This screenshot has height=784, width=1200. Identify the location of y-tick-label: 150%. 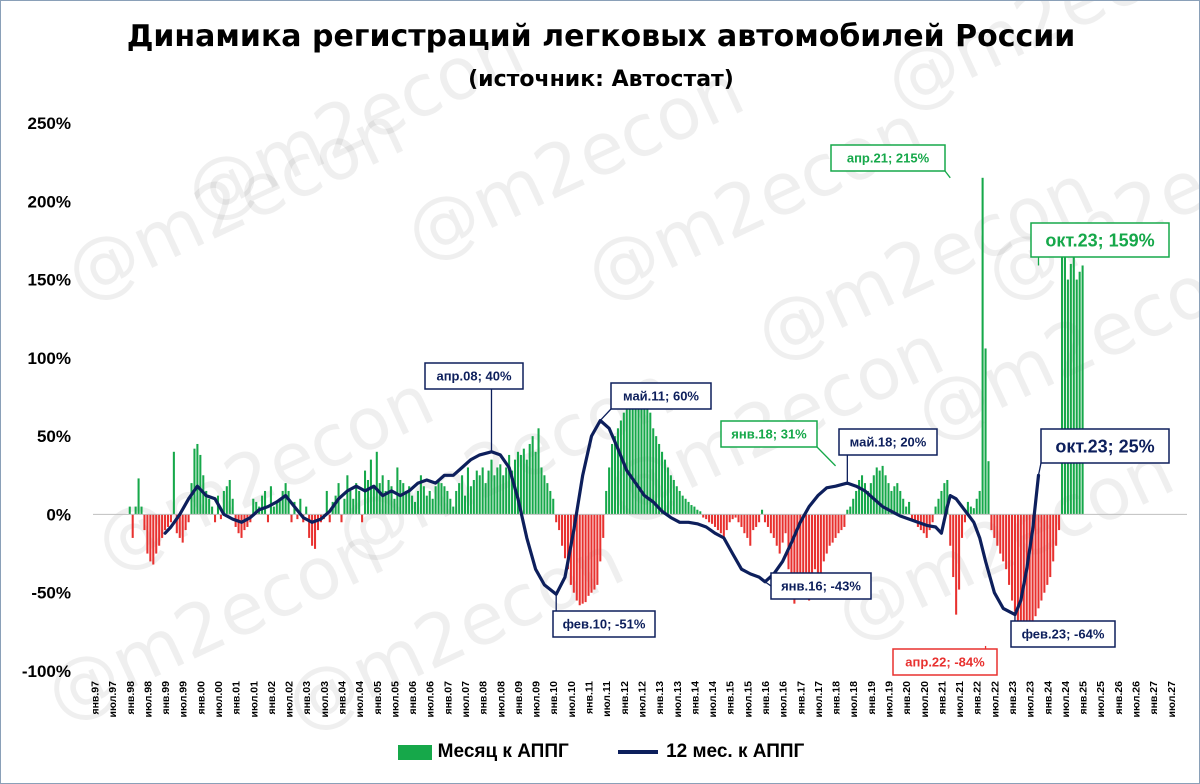
(49, 280).